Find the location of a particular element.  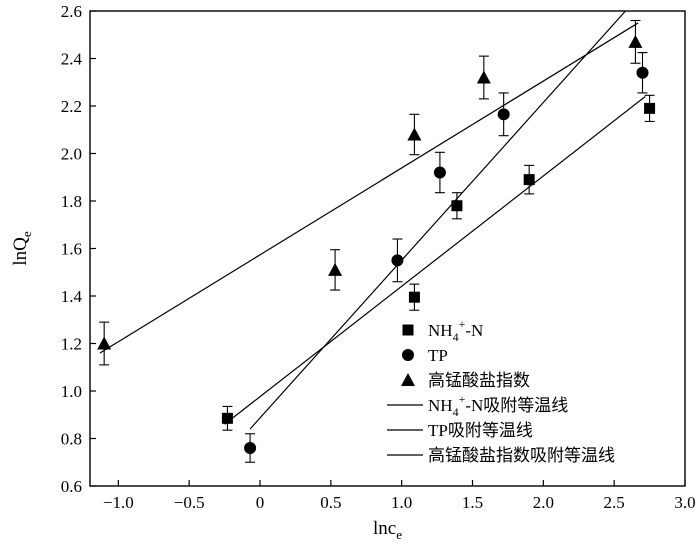

y-tick-label: 1.4 is located at coordinates (72, 296).